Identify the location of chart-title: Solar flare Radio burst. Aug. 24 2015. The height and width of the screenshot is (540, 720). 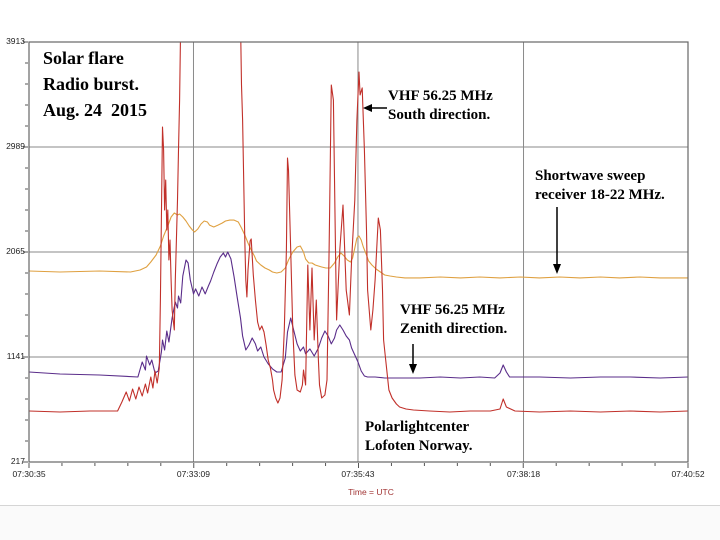
(95, 84).